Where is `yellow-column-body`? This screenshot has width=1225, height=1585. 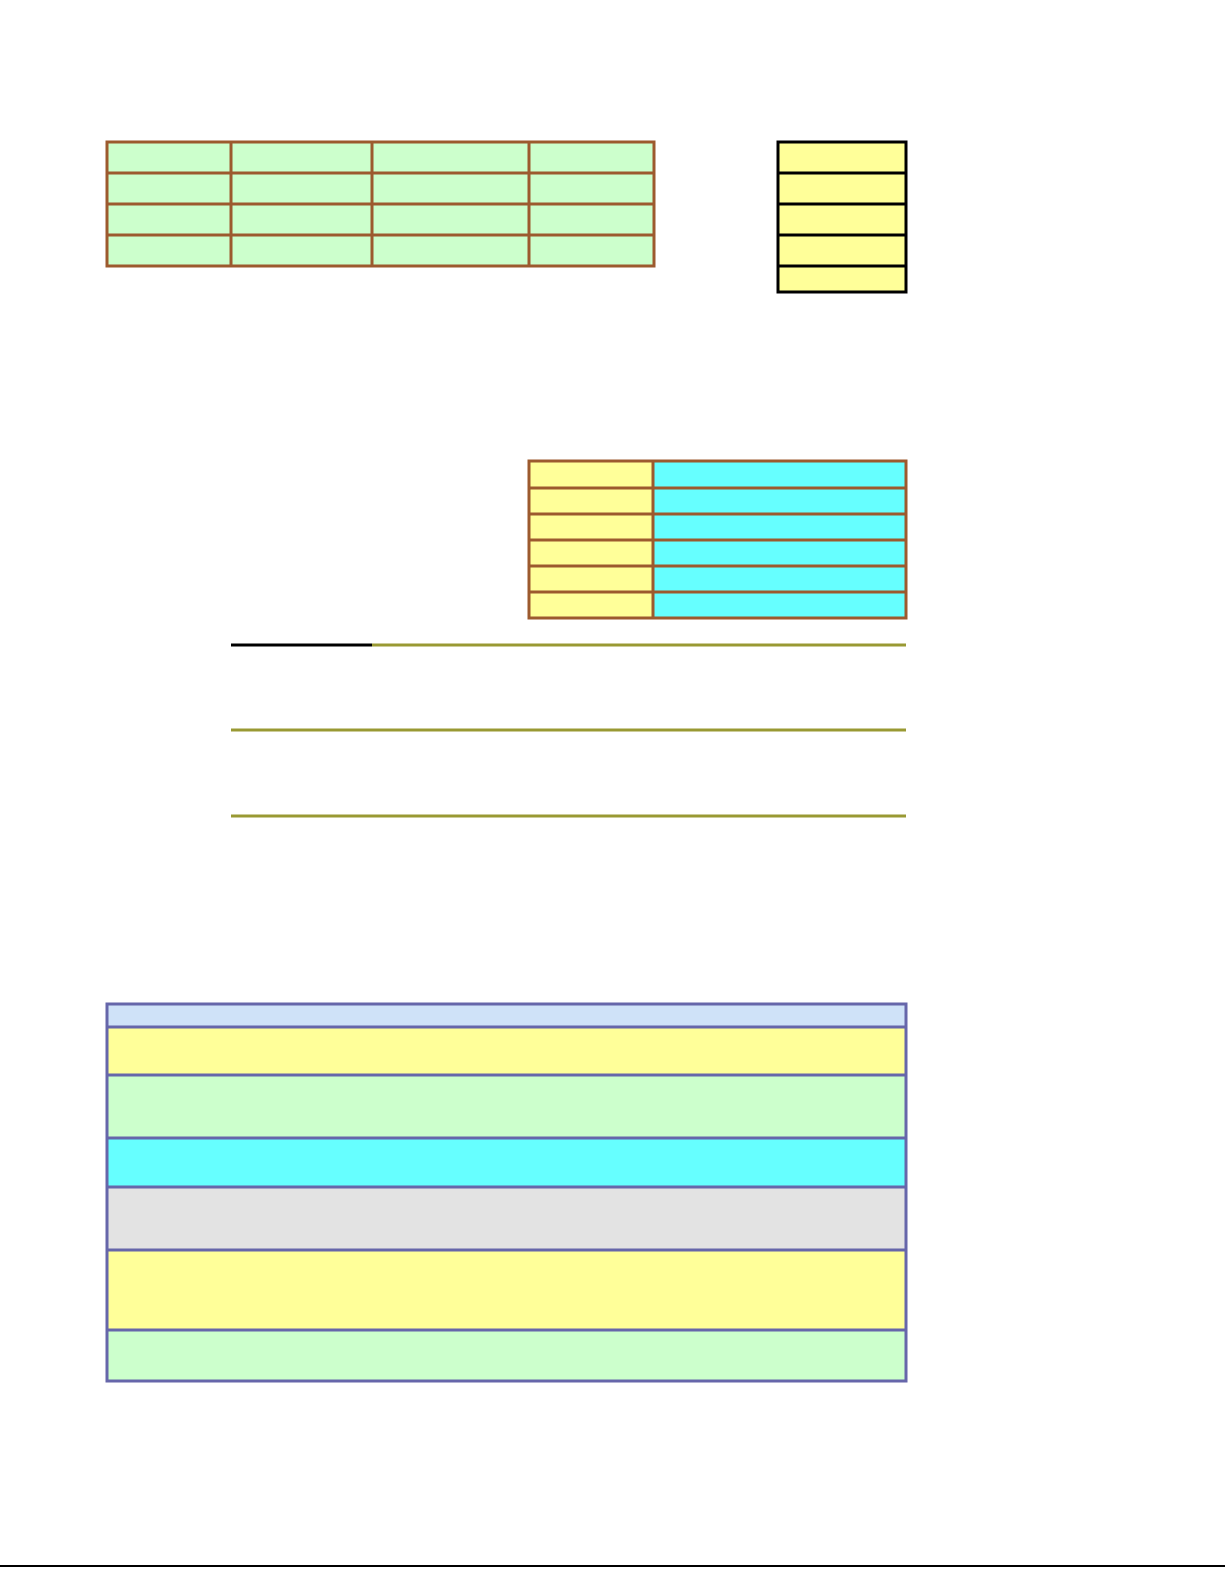 yellow-column-body is located at coordinates (842, 217).